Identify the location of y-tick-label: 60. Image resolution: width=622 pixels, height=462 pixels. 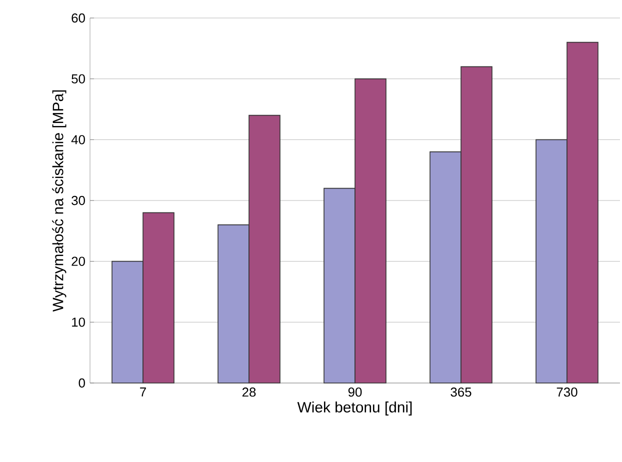
(78, 18).